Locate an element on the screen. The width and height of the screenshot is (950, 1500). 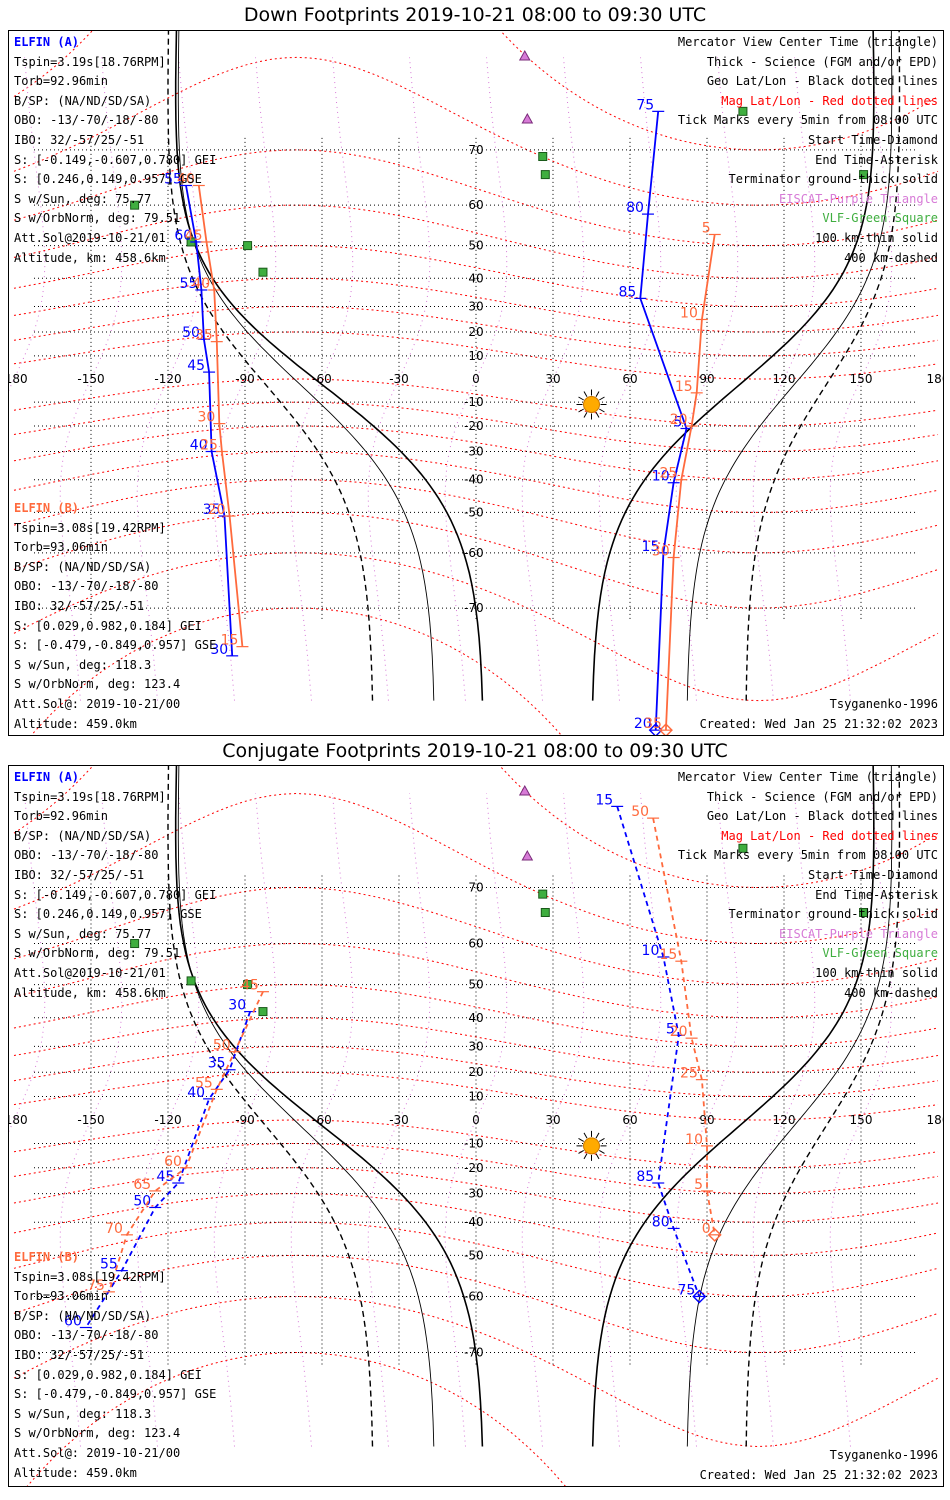
elfin-b-time-label: 65 is located at coordinates (142, 1185).